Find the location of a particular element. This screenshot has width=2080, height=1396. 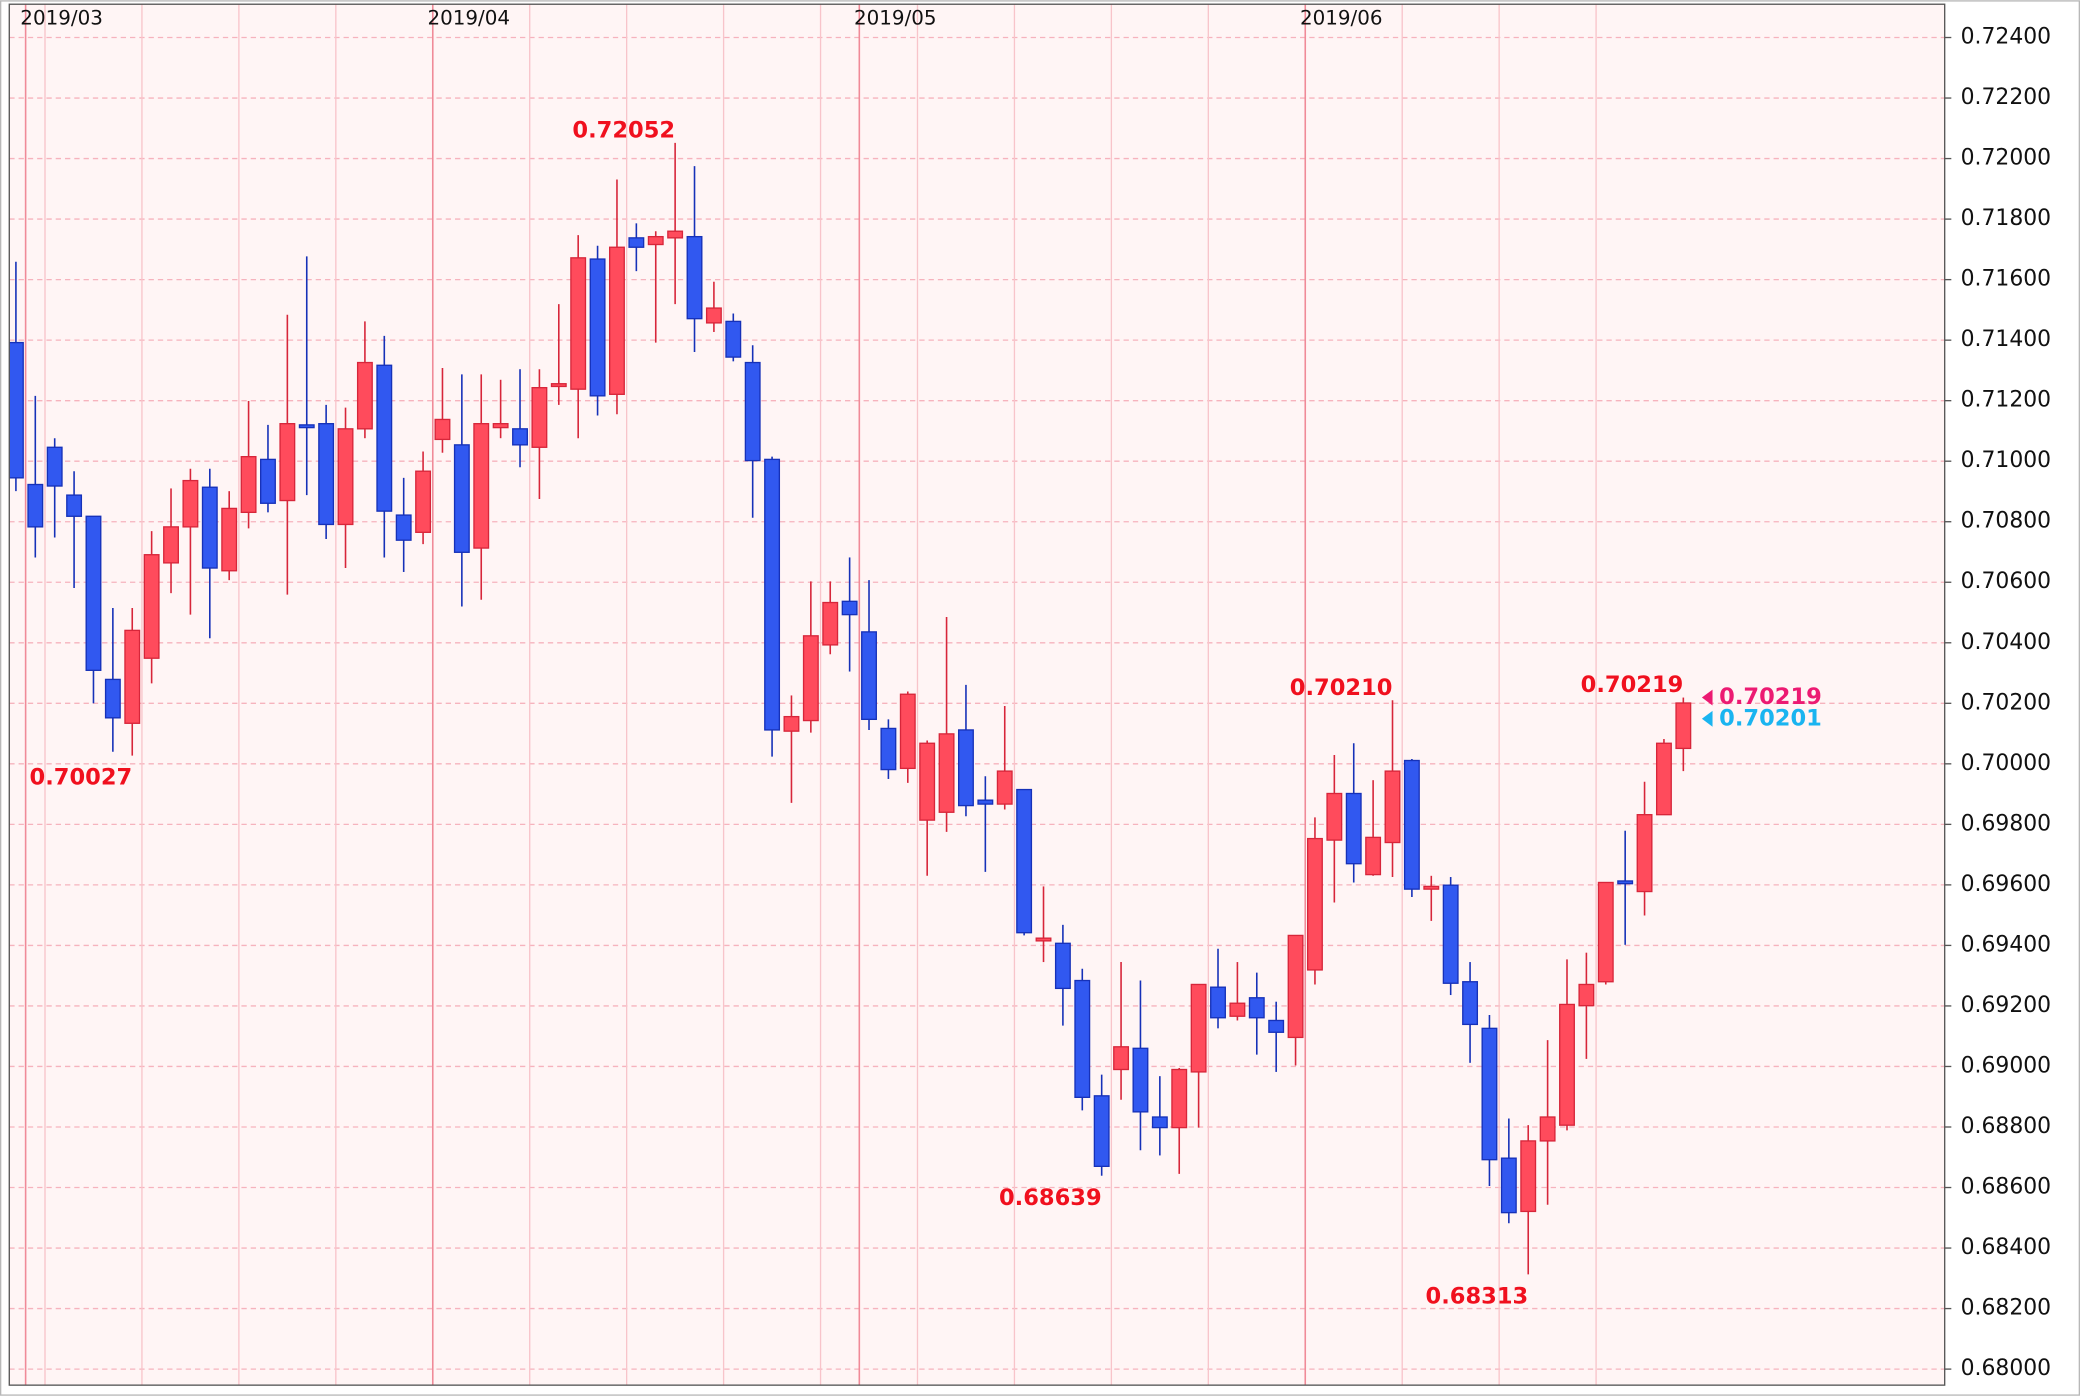

y-tick-label: 0.71400 is located at coordinates (2006, 339).